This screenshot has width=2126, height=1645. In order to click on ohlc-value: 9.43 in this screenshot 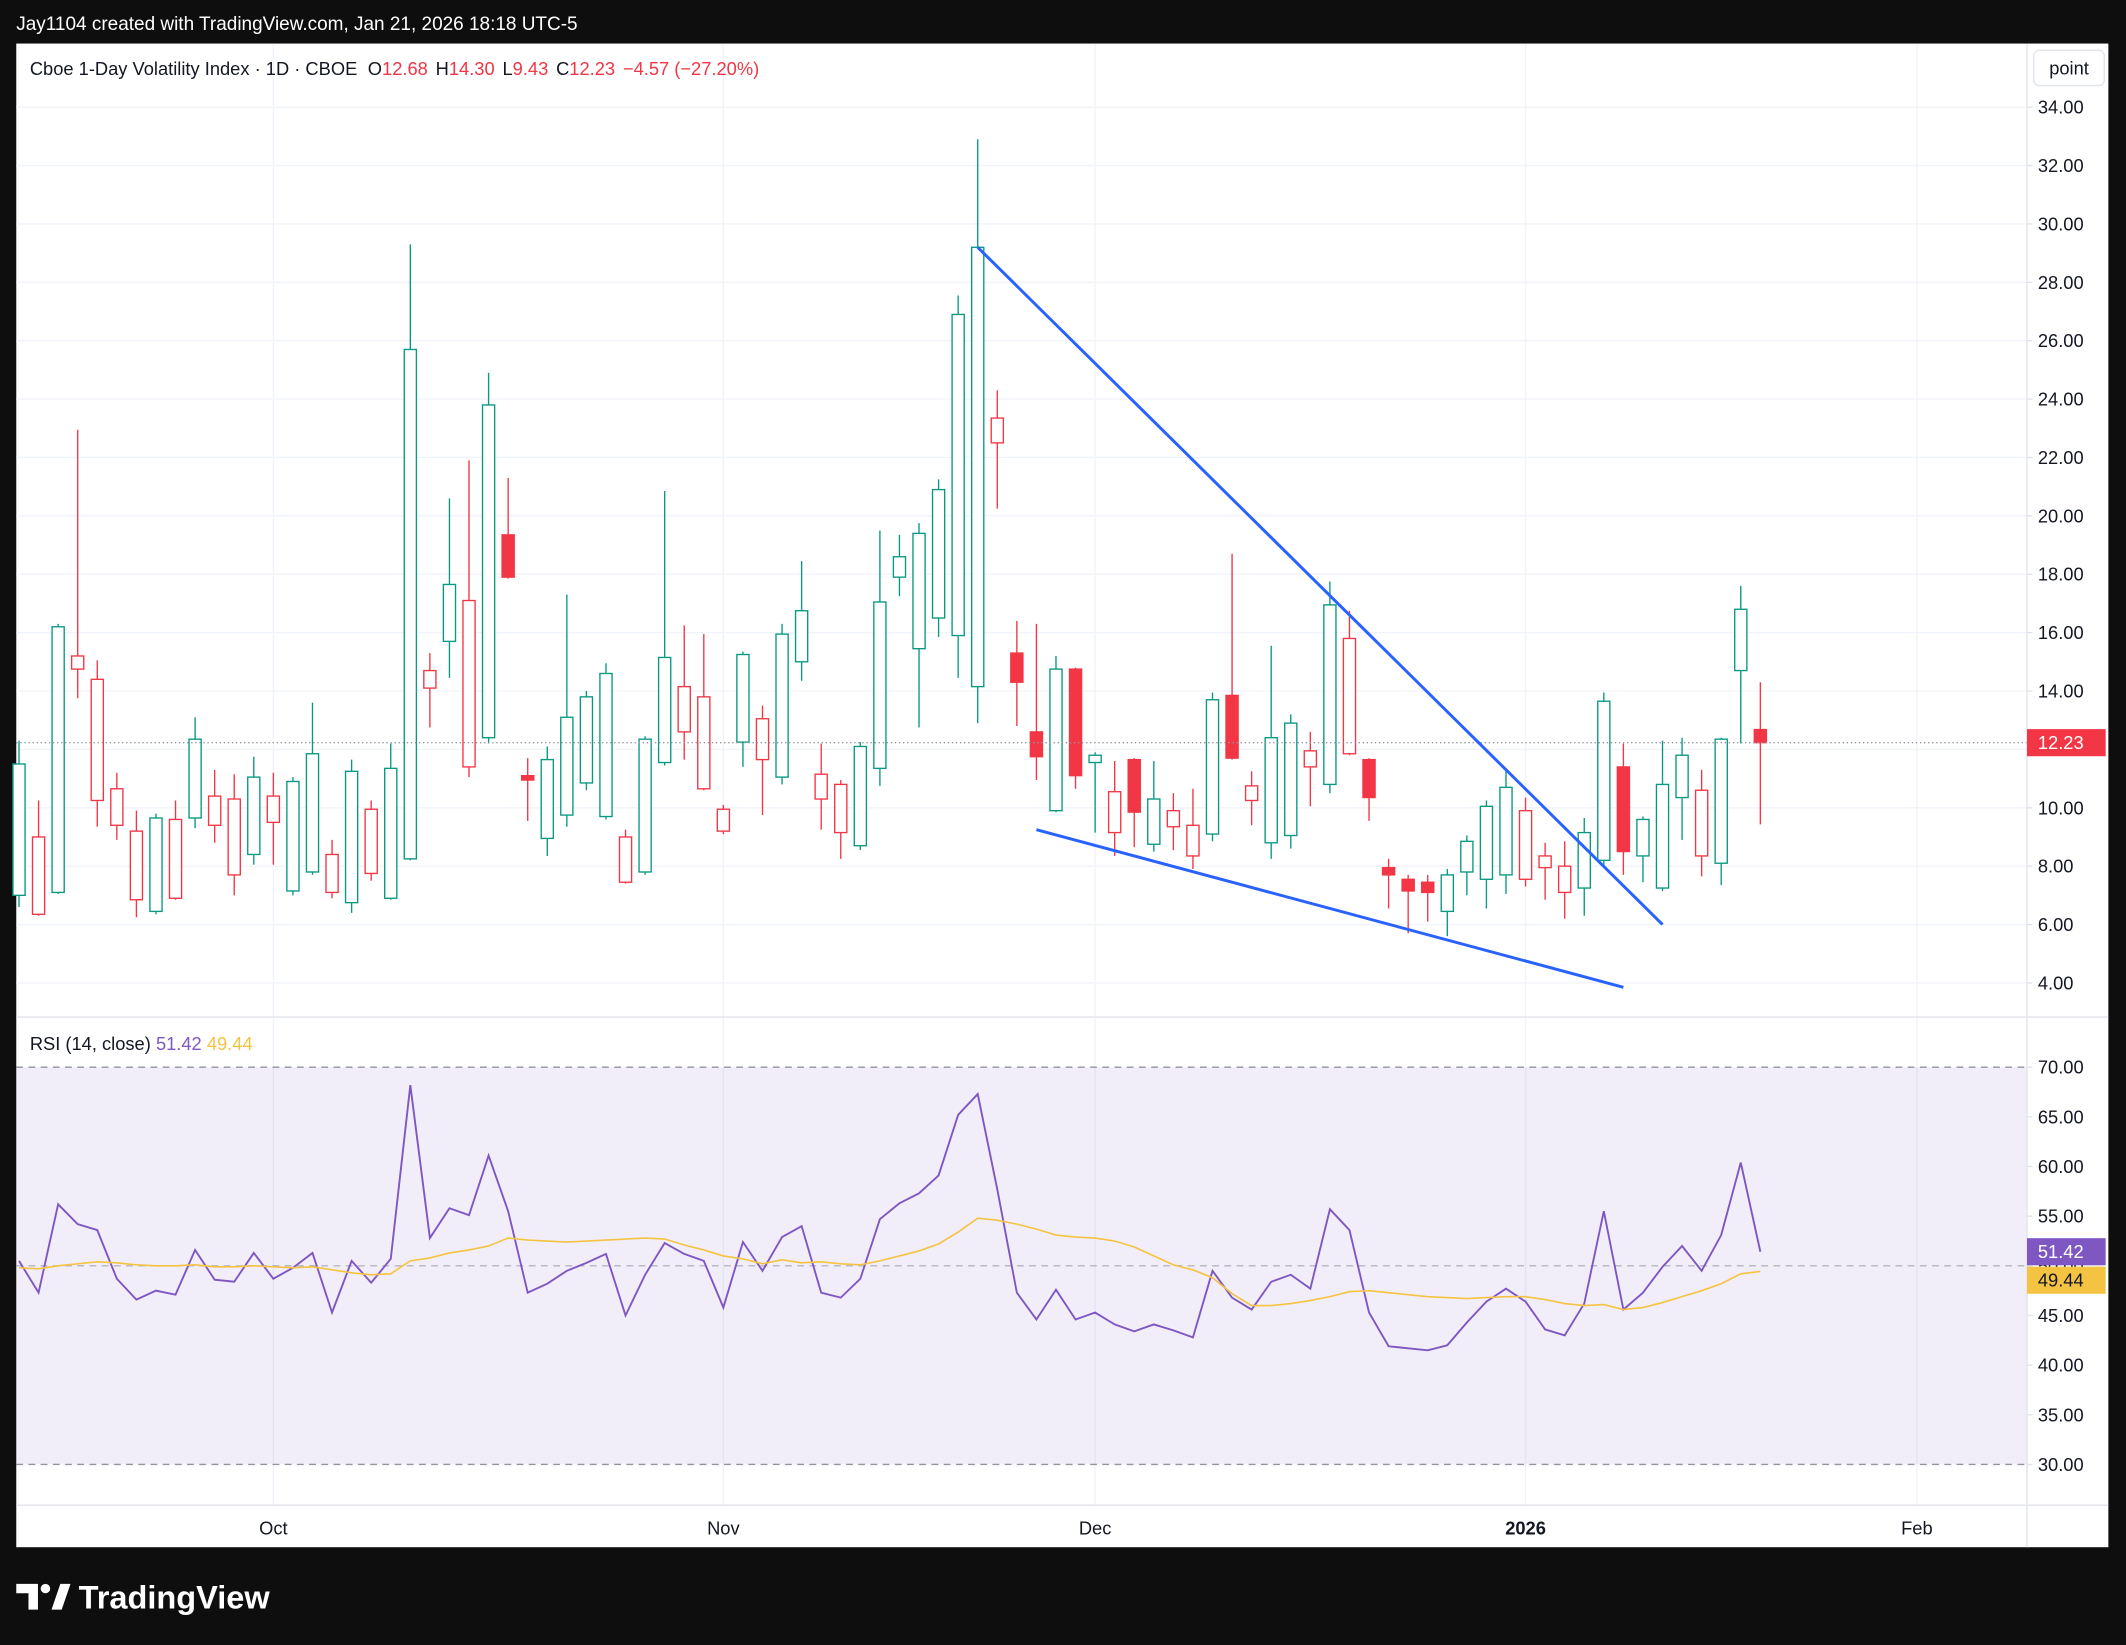, I will do `click(531, 67)`.